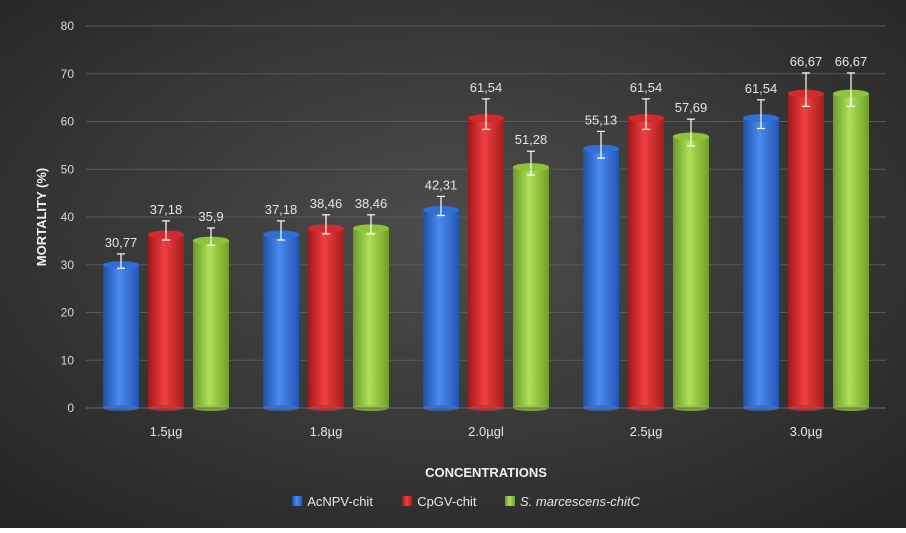 The height and width of the screenshot is (533, 906). Describe the element at coordinates (486, 472) in the screenshot. I see `x-axis-title: CONCENTRATIONS` at that location.